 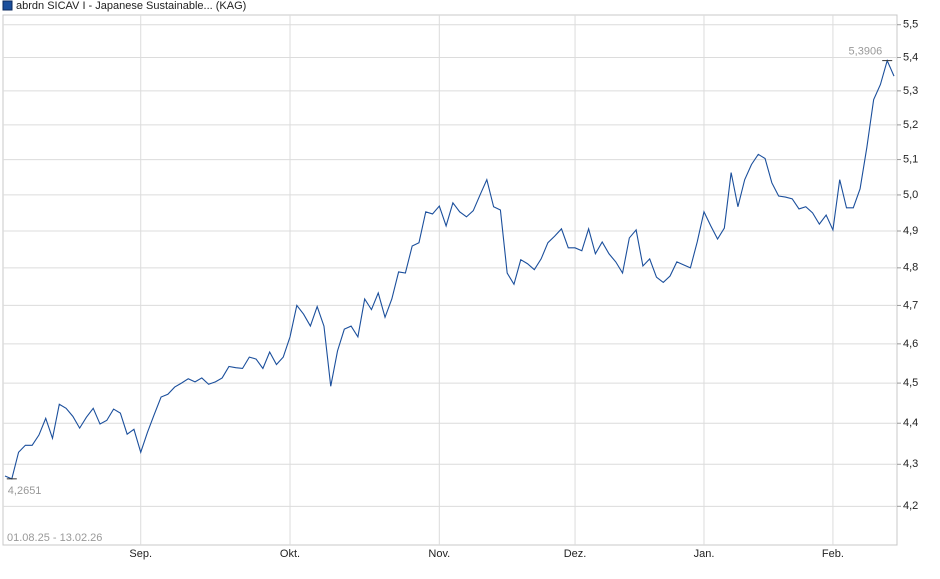 What do you see at coordinates (290, 554) in the screenshot?
I see `x-tick-label: Okt.` at bounding box center [290, 554].